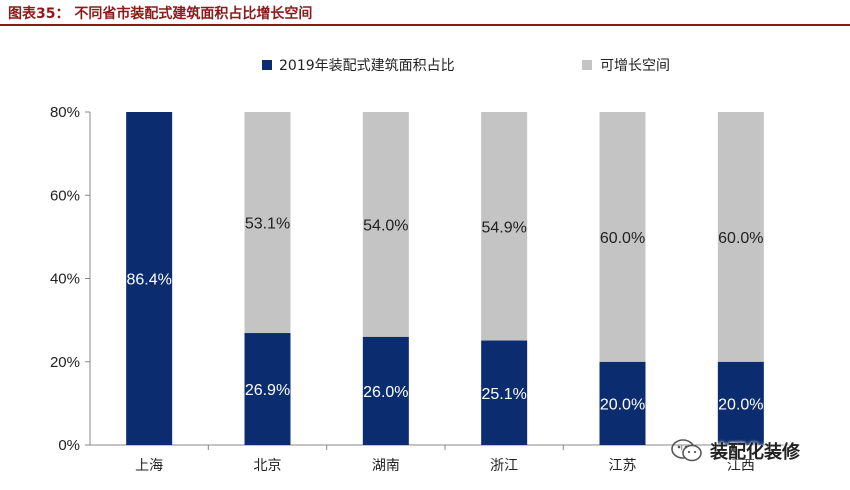  I want to click on data-label-secondary: 54.0%, so click(385, 225).